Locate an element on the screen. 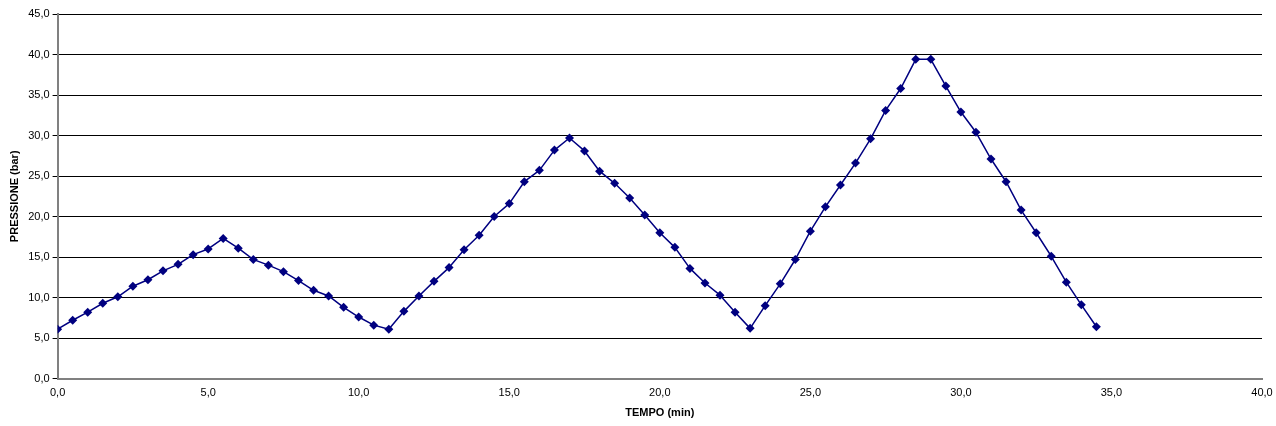  x-tick-label: 35,0 is located at coordinates (1111, 392).